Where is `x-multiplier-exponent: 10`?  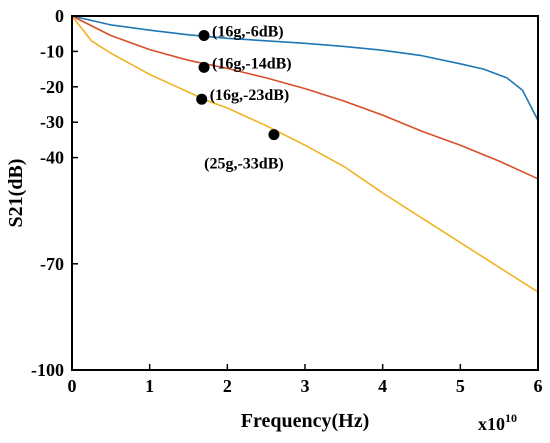
x-multiplier-exponent: 10 is located at coordinates (511, 418).